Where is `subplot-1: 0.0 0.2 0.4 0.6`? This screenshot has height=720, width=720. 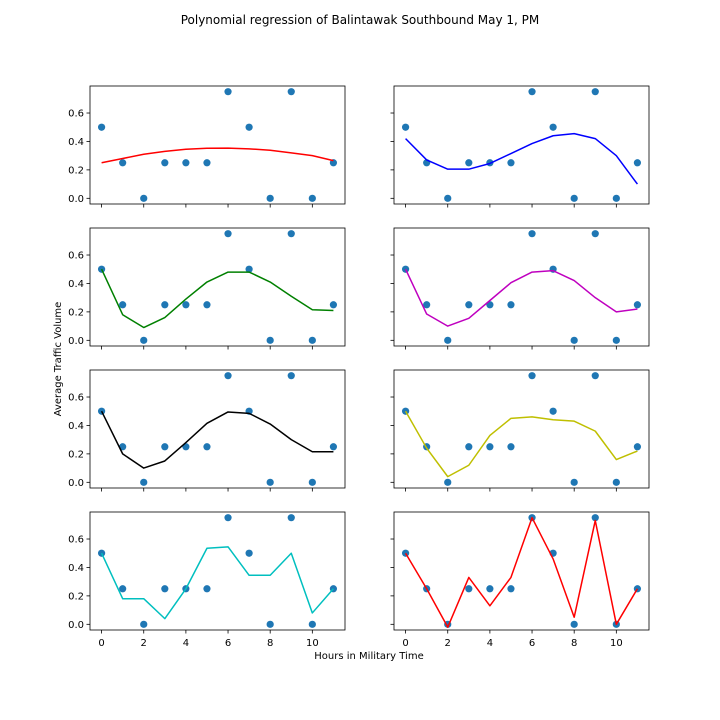
subplot-1: 0.0 0.2 0.4 0.6 is located at coordinates (207, 146).